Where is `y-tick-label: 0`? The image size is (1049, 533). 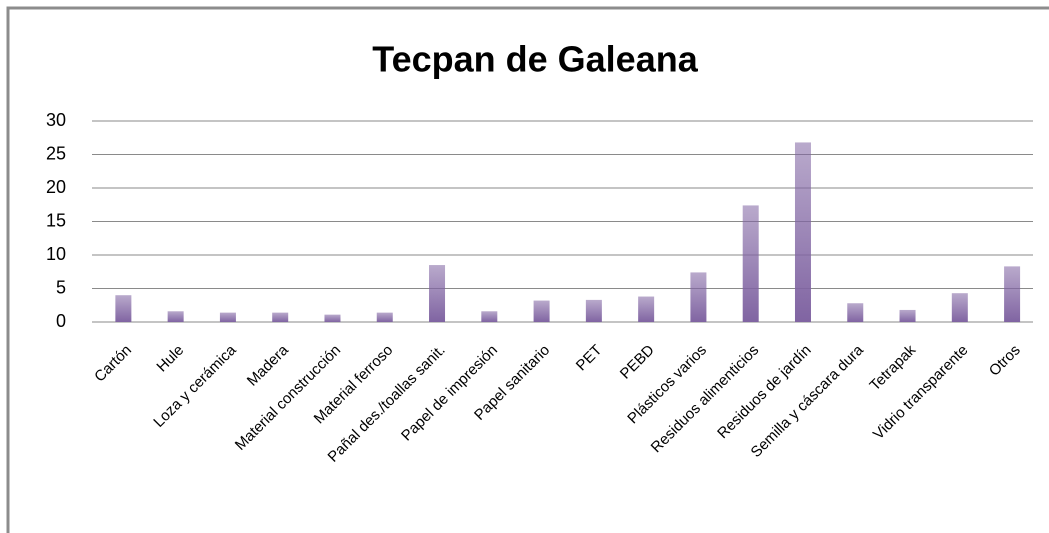 y-tick-label: 0 is located at coordinates (61, 321).